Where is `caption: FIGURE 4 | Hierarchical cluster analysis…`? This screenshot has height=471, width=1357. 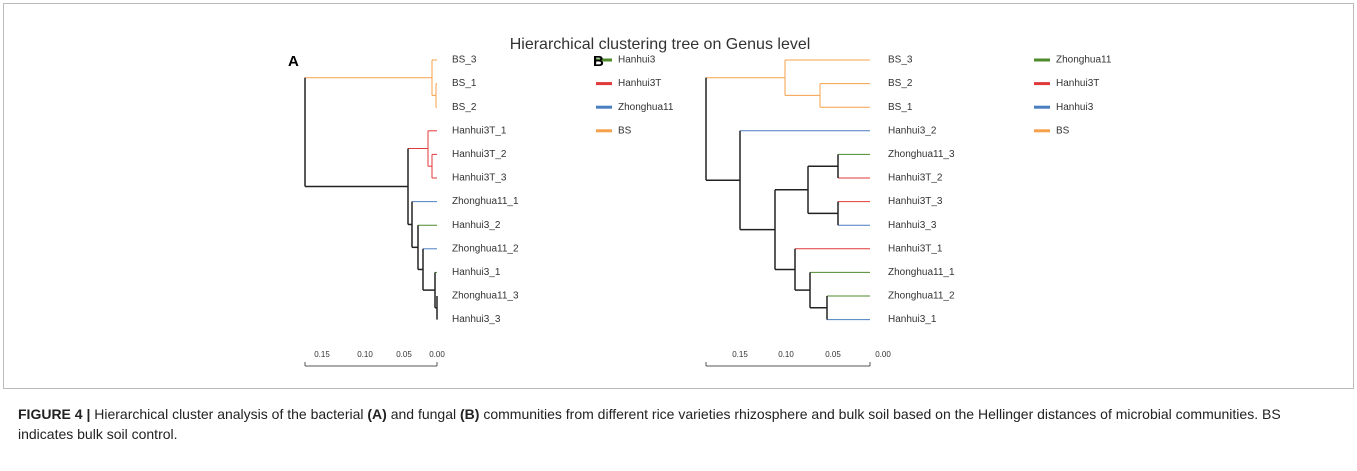
caption: FIGURE 4 | Hierarchical cluster analysis… is located at coordinates (678, 424).